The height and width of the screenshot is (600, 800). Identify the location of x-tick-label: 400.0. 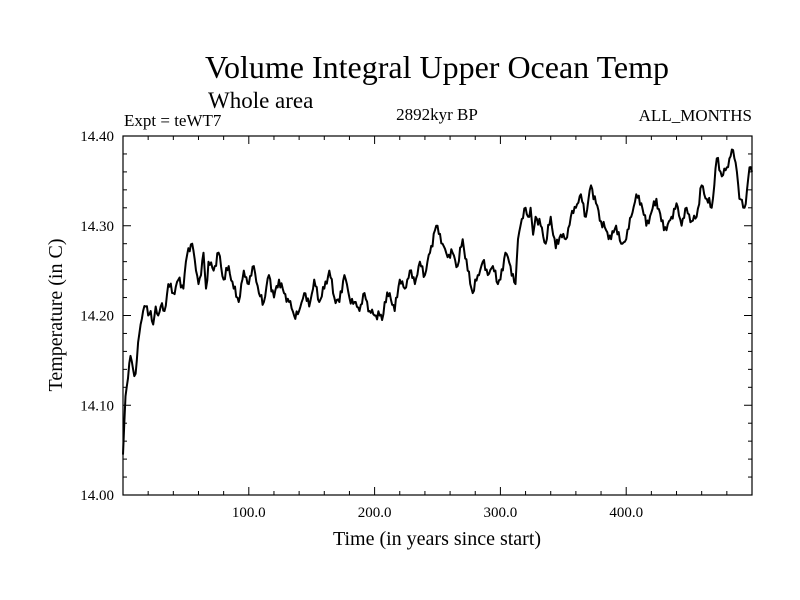
(626, 513).